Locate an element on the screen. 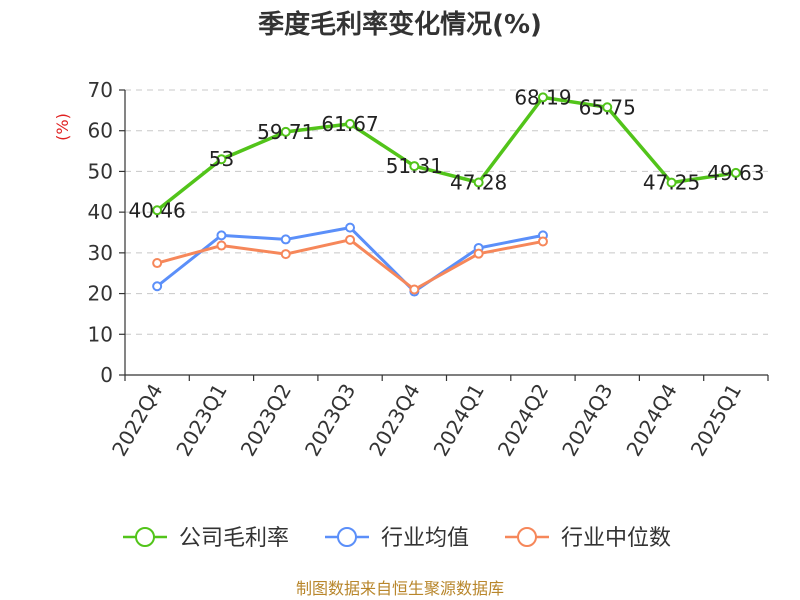 The height and width of the screenshot is (600, 800). x-tick-label: 2024Q2 is located at coordinates (523, 420).